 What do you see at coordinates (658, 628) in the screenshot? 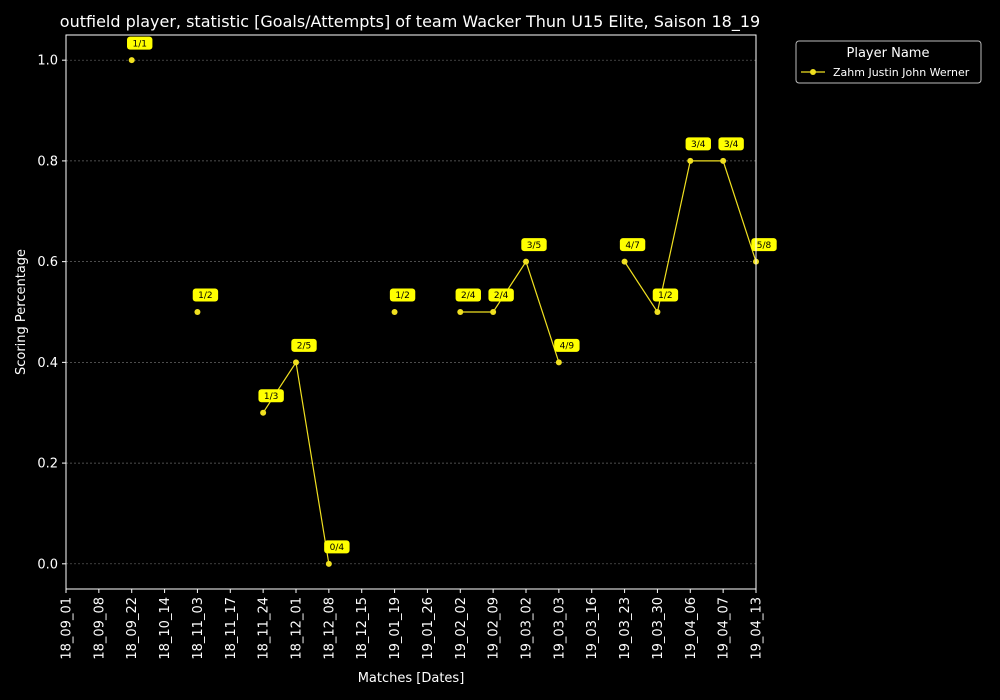
I see `x-tick-label: 19_03_30` at bounding box center [658, 628].